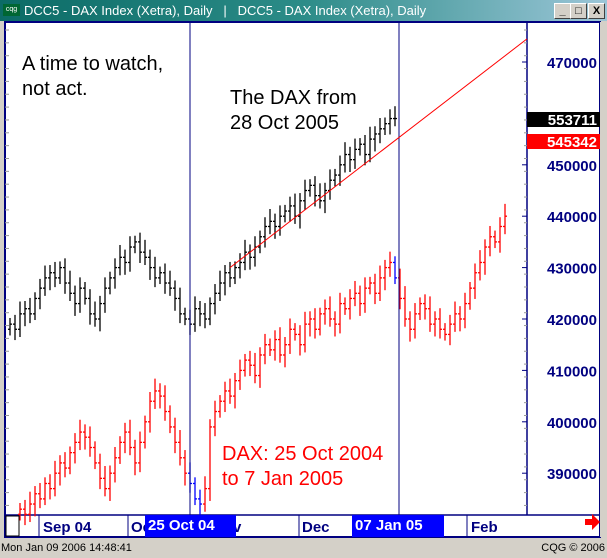  I want to click on y-tick-label: 410000, so click(572, 371).